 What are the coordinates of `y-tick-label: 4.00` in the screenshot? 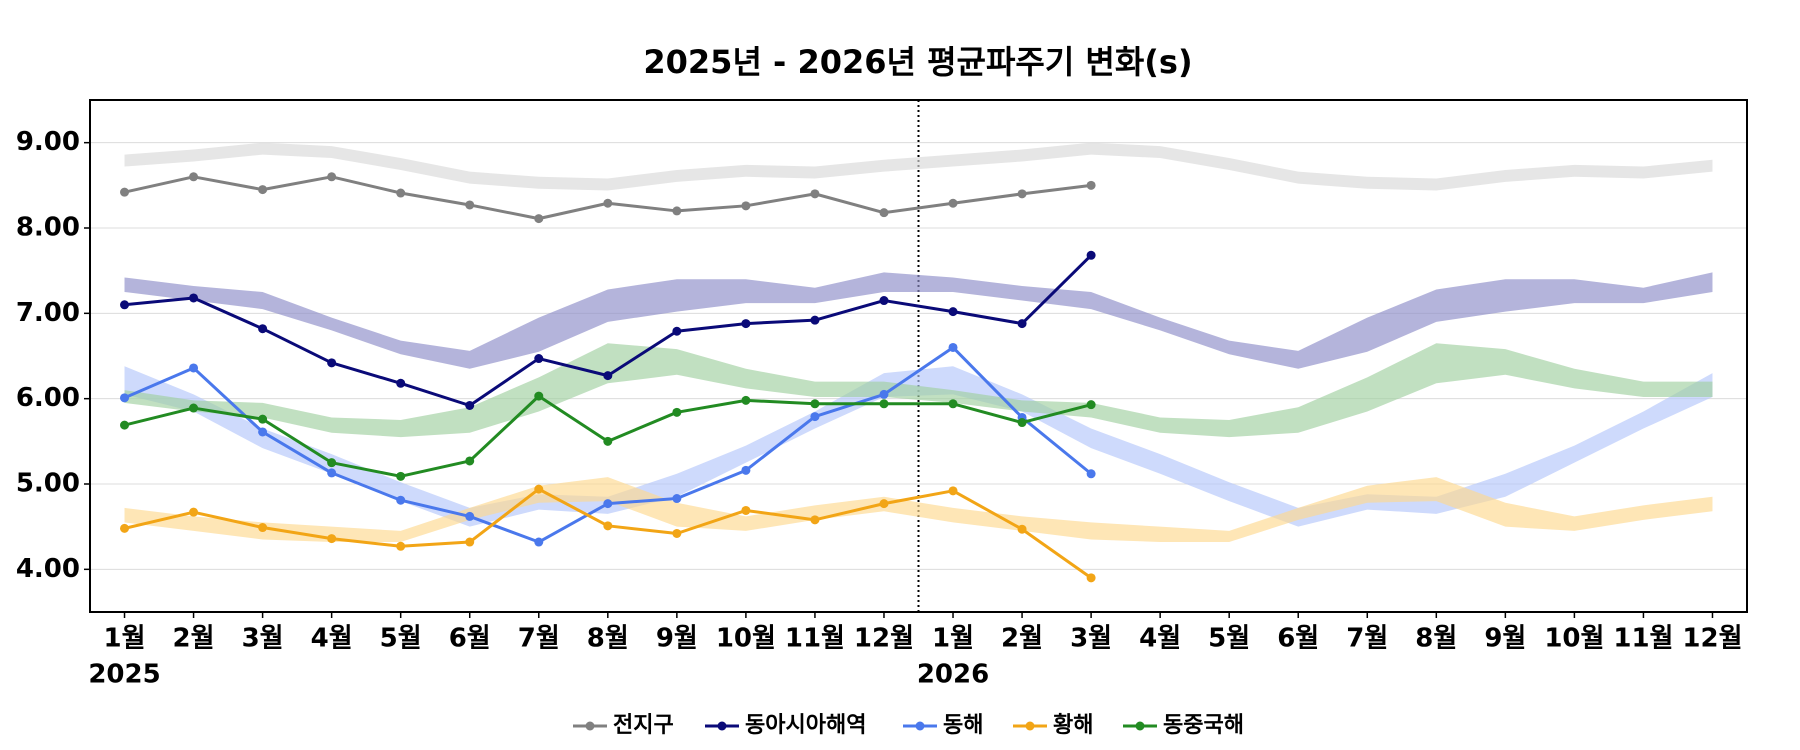 It's located at (48, 569).